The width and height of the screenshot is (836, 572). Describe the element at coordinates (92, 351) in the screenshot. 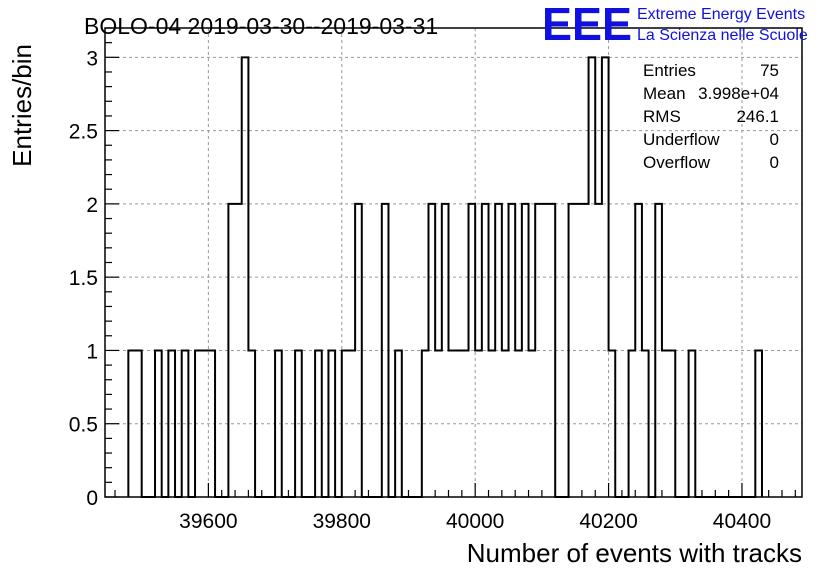

I see `y-tick-label: 1` at that location.